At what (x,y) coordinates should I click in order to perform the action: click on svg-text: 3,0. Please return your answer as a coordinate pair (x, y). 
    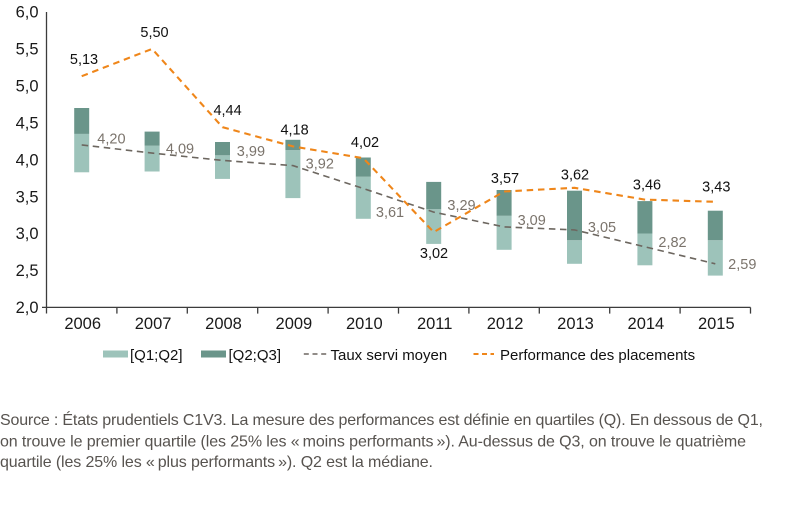
    Looking at the image, I should click on (27, 234).